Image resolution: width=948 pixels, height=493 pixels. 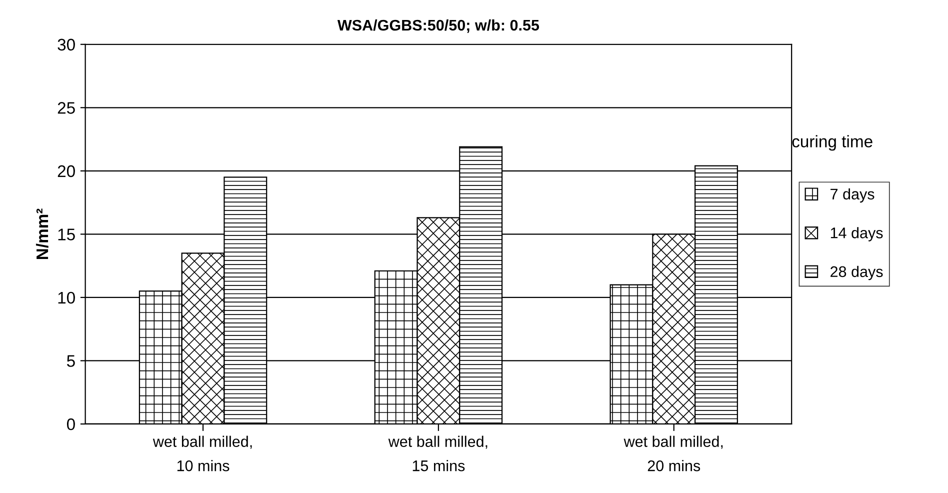 I want to click on y-axis-title: N/mm², so click(x=42, y=233).